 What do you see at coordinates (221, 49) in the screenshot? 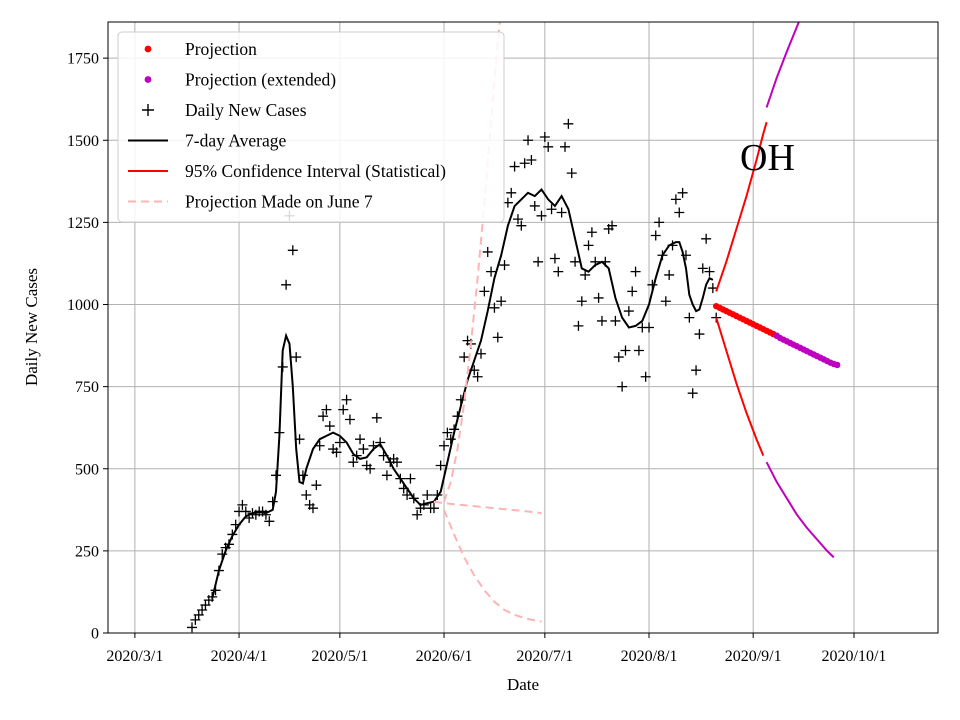
I see `legend-label: Projection` at bounding box center [221, 49].